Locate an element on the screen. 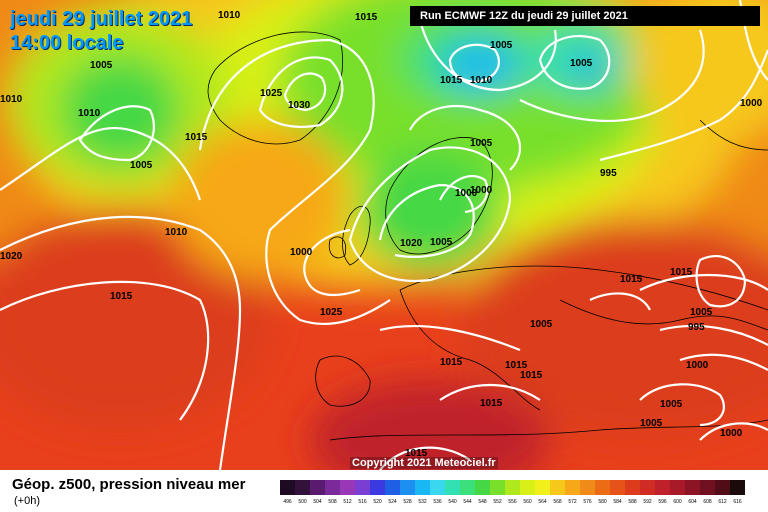  legend-tick: 608 is located at coordinates (707, 502).